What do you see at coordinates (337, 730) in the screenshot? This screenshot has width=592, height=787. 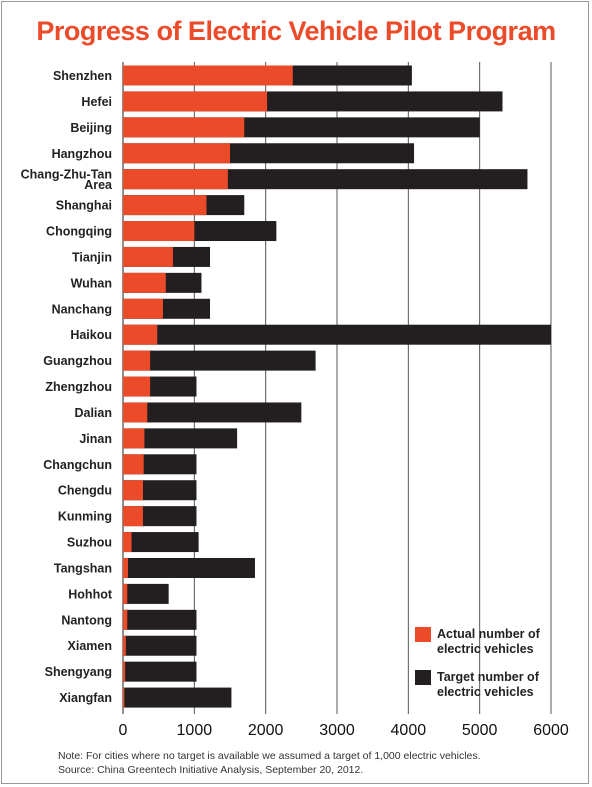 I see `x-tick-label-3: 3000` at bounding box center [337, 730].